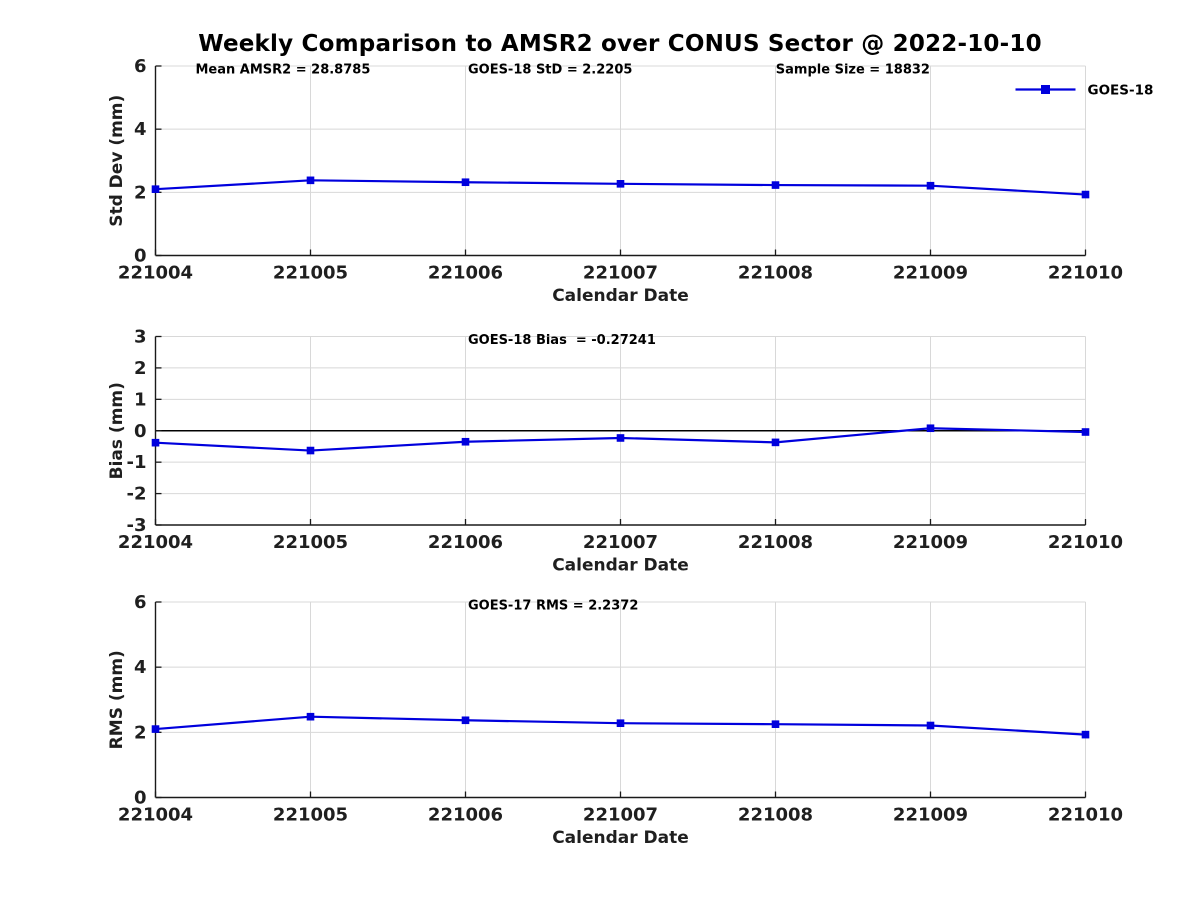 This screenshot has height=900, width=1200. I want to click on y-tick-label: -2, so click(137, 494).